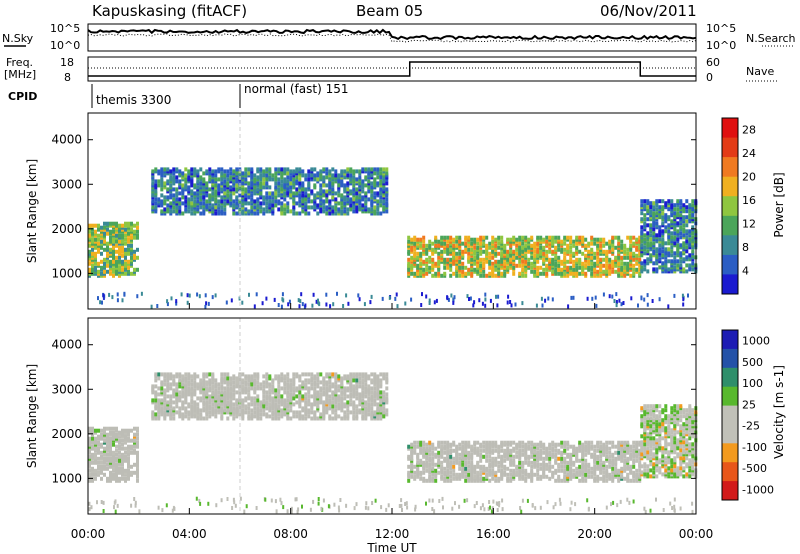  I want to click on noise-search-label: N.Search, so click(771, 38).